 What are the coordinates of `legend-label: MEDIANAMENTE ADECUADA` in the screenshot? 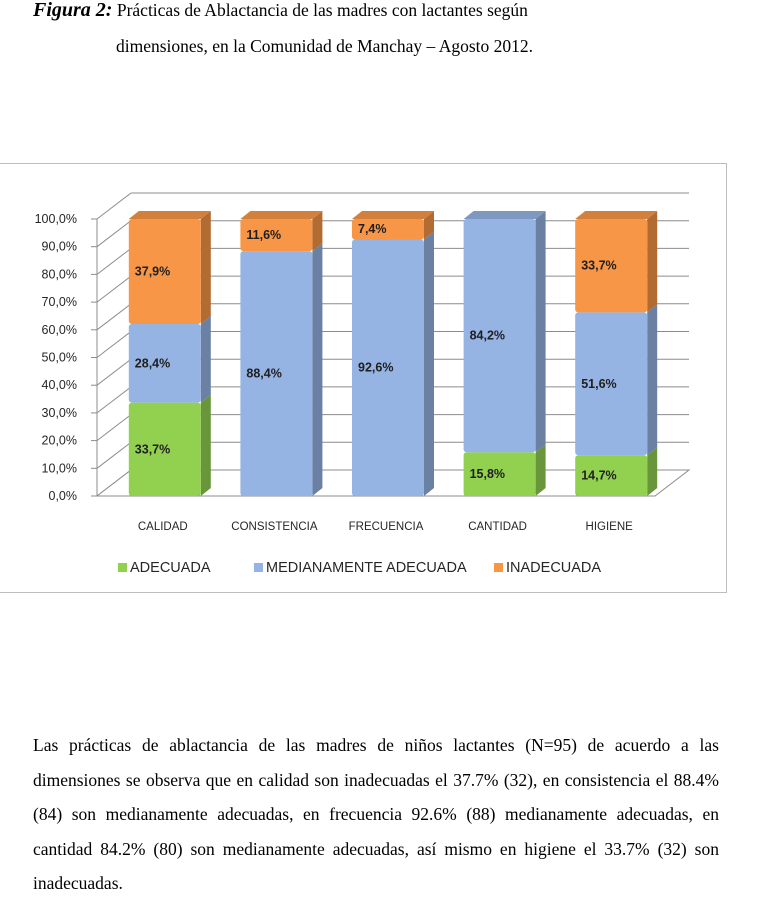 It's located at (366, 568).